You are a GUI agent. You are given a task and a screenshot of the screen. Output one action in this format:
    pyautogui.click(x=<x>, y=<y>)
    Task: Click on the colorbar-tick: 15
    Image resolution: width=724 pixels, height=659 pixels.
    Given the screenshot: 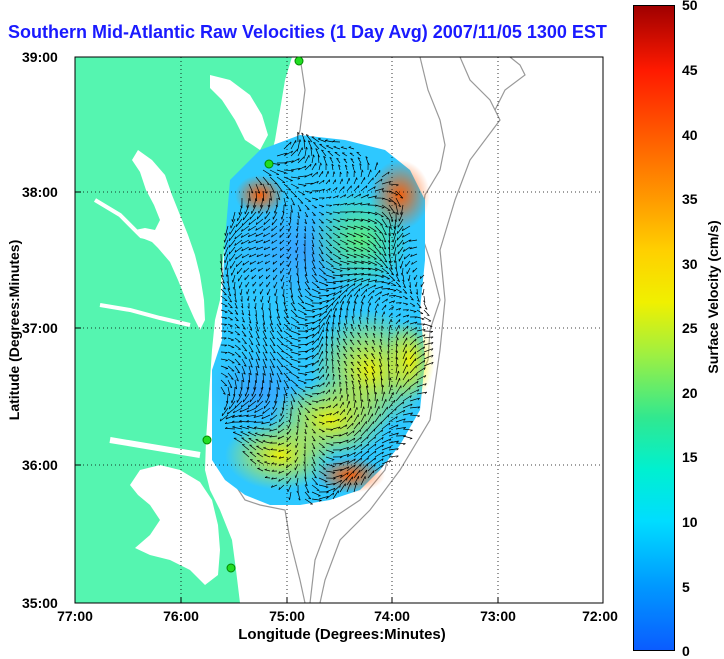 What is the action you would take?
    pyautogui.click(x=690, y=457)
    